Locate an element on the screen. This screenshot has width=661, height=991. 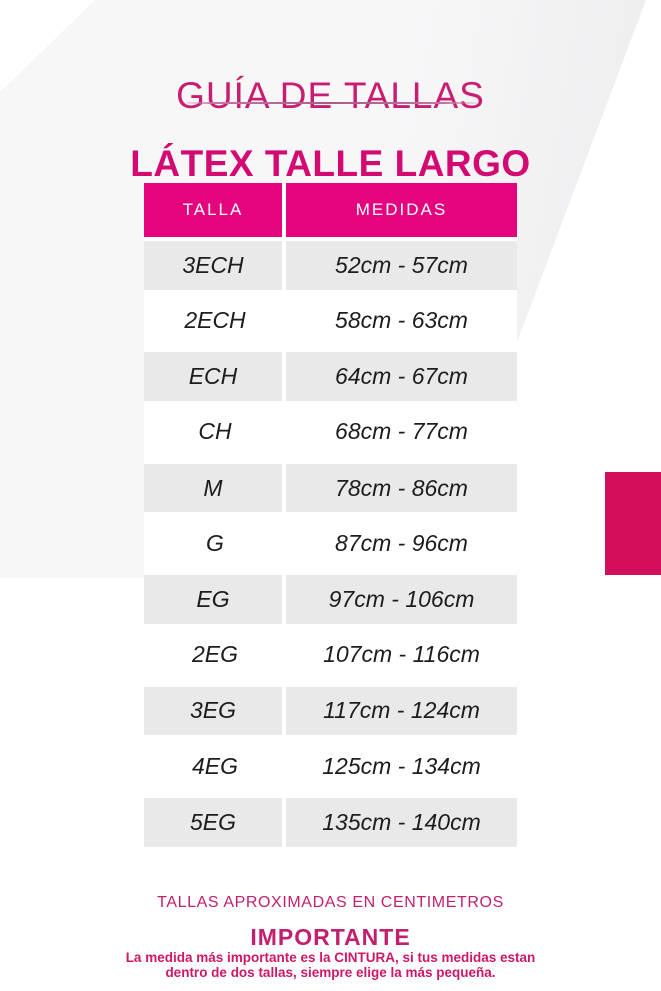
table-row: 2ECH 58cm - 63cm is located at coordinates (330, 321).